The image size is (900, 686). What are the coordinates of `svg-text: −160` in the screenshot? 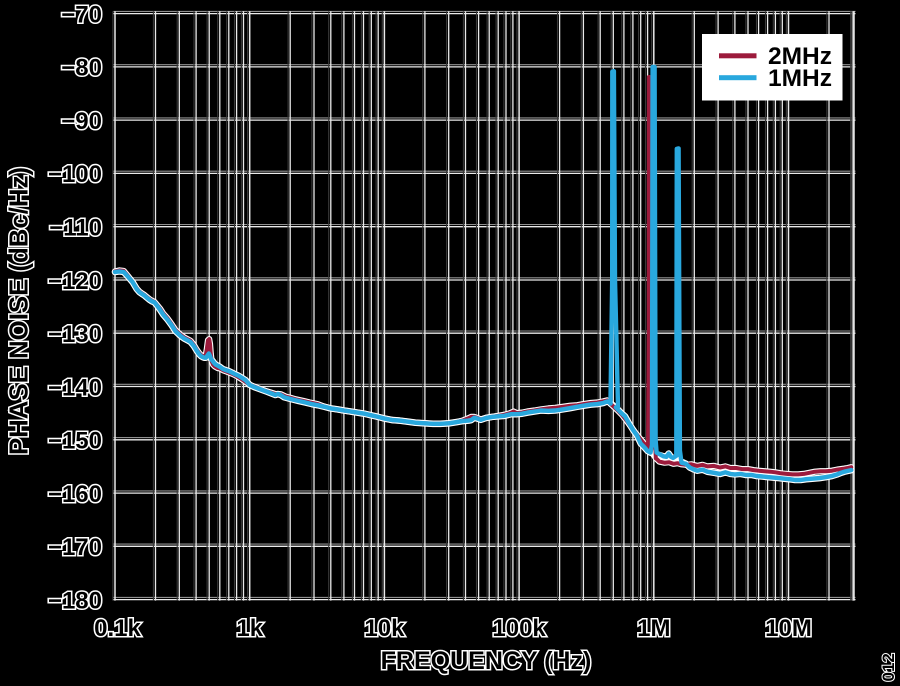 It's located at (75, 494).